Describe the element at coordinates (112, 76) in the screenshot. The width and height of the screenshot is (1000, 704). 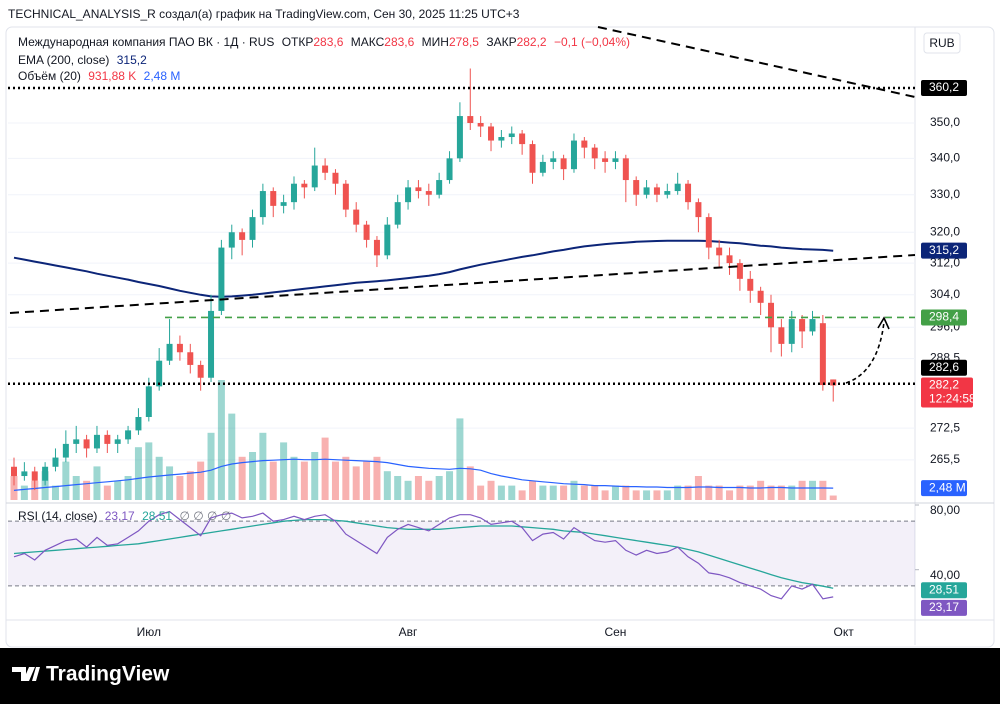
I see `volume-value: 931,88 K` at that location.